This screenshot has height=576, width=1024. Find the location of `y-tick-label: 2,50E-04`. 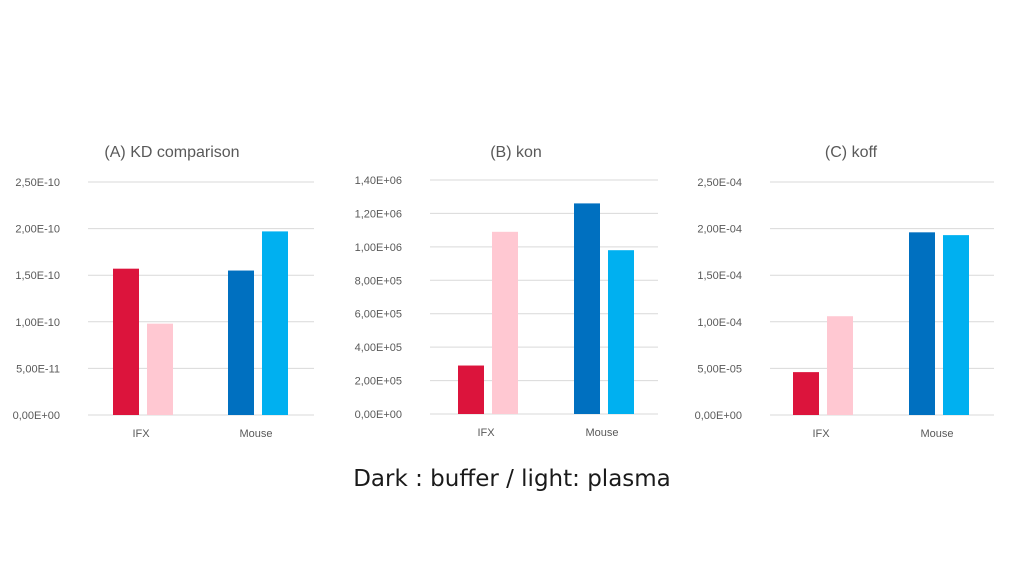

y-tick-label: 2,50E-04 is located at coordinates (719, 183).